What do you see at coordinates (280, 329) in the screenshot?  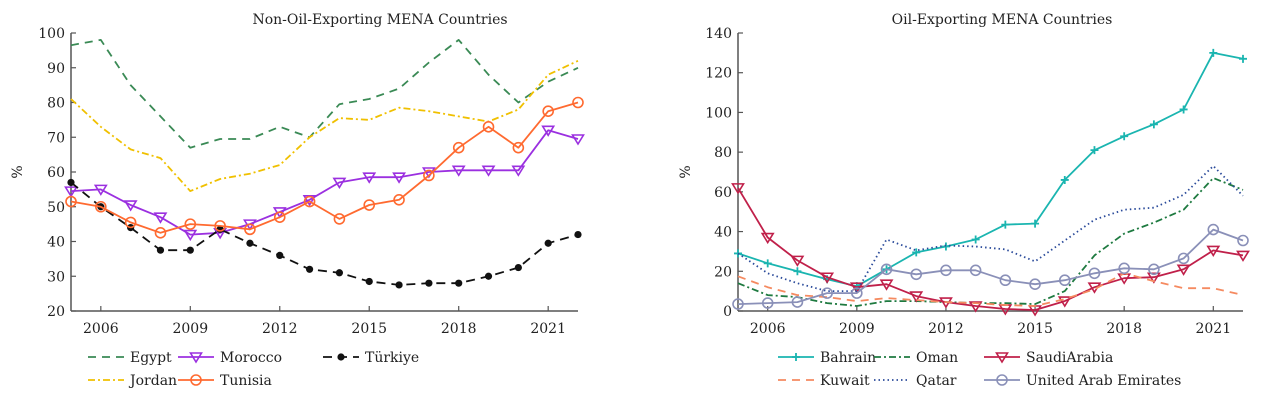 I see `x-tick-label: 2012` at bounding box center [280, 329].